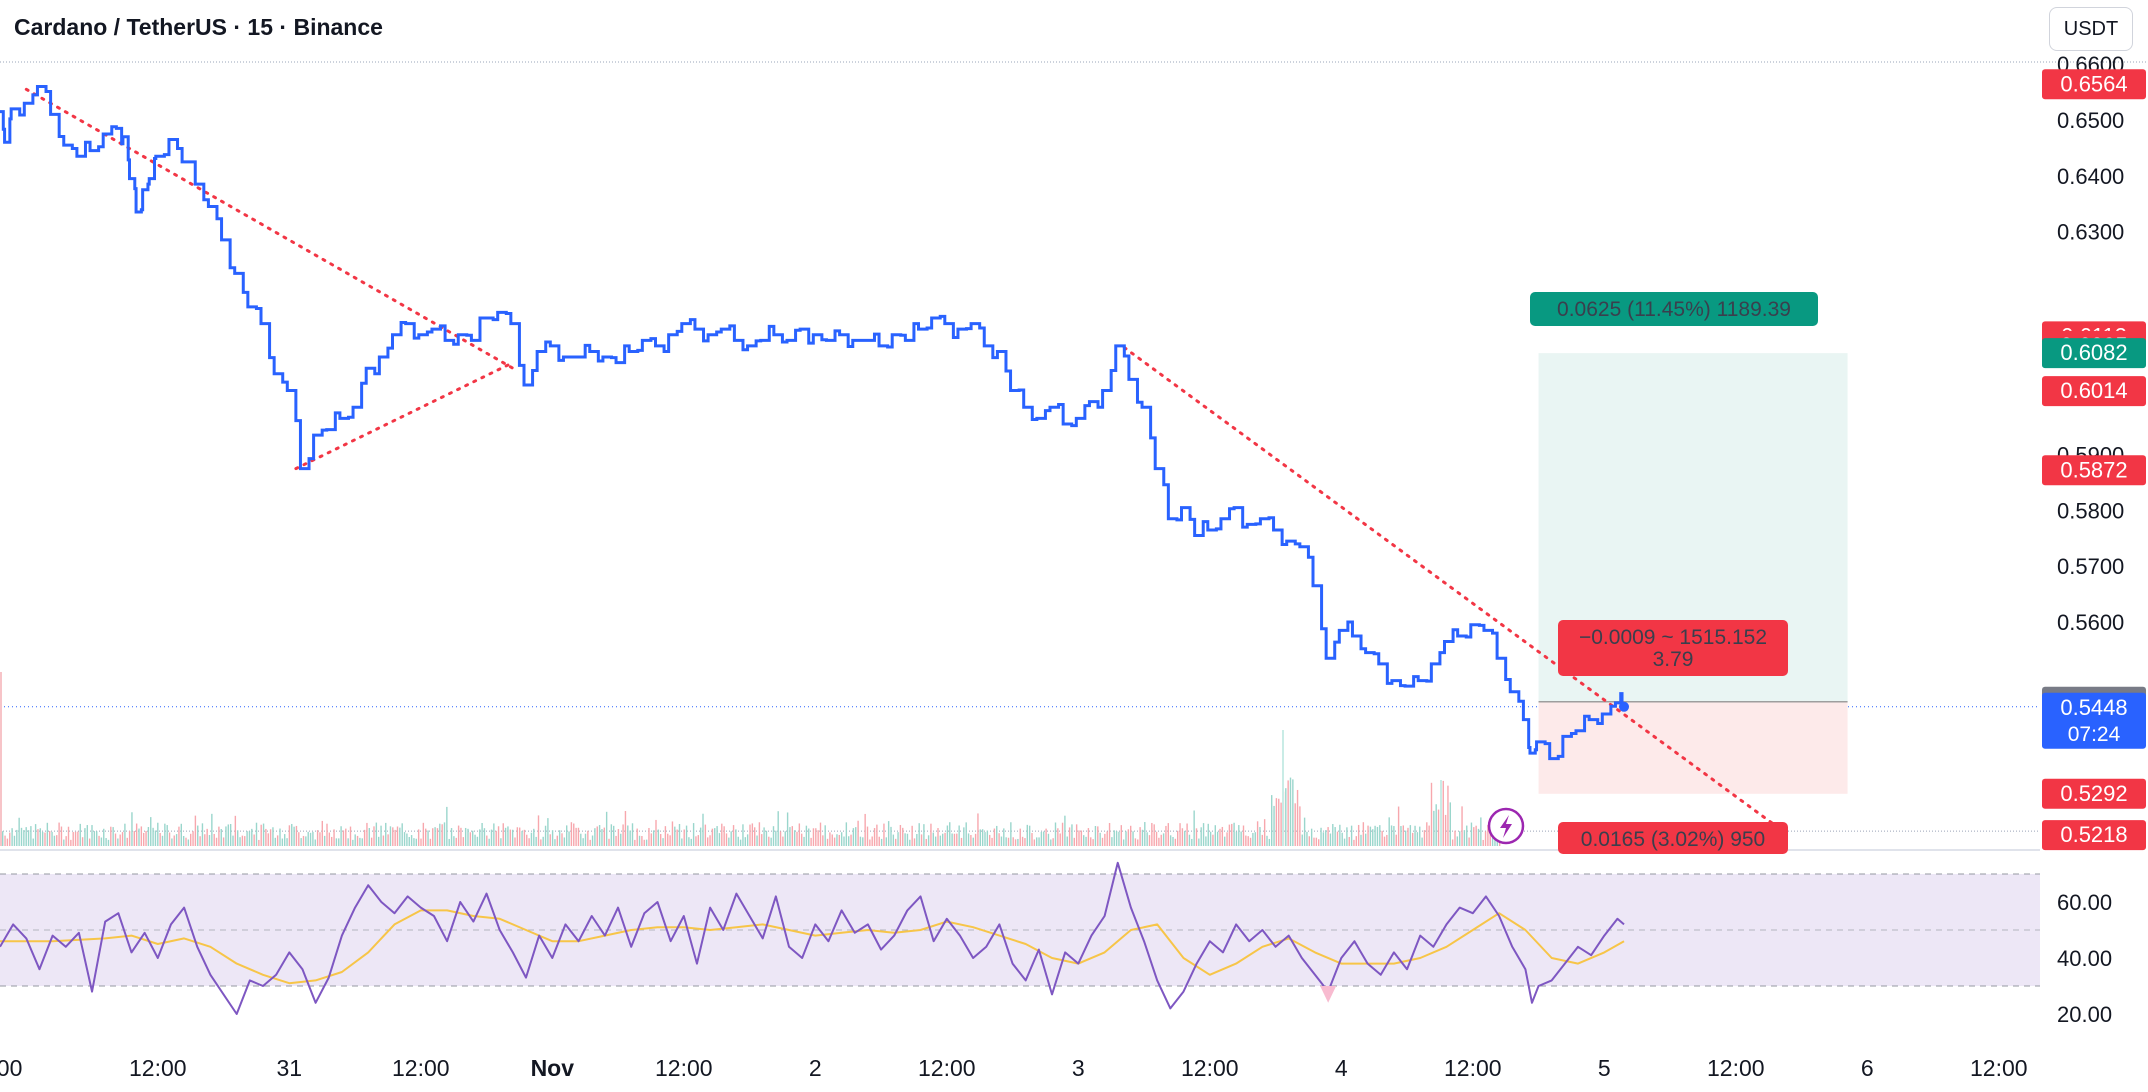 This screenshot has width=2148, height=1092. I want to click on target-label-text: 0.0625 (11.45%) 1189.39, so click(1674, 309).